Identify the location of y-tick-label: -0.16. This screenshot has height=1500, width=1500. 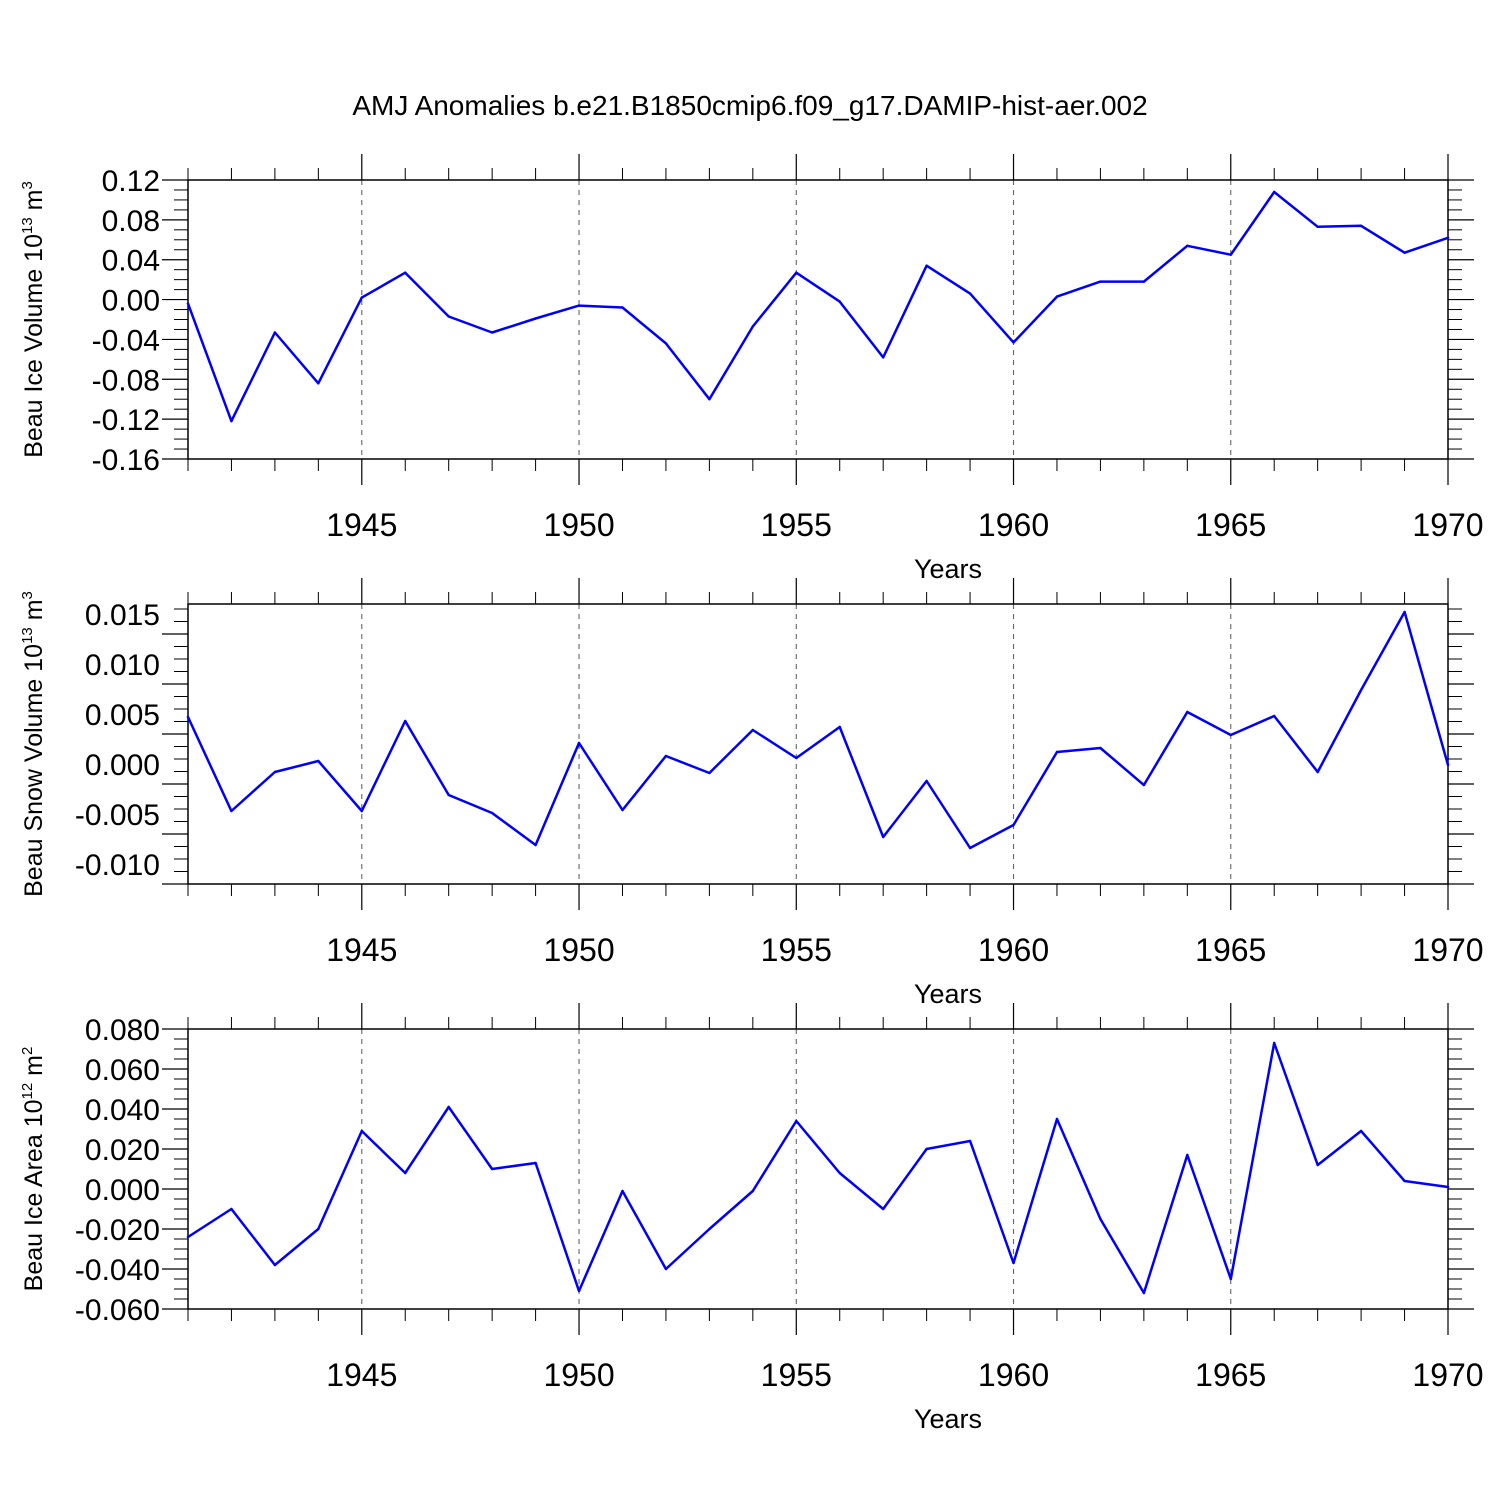
(126, 460).